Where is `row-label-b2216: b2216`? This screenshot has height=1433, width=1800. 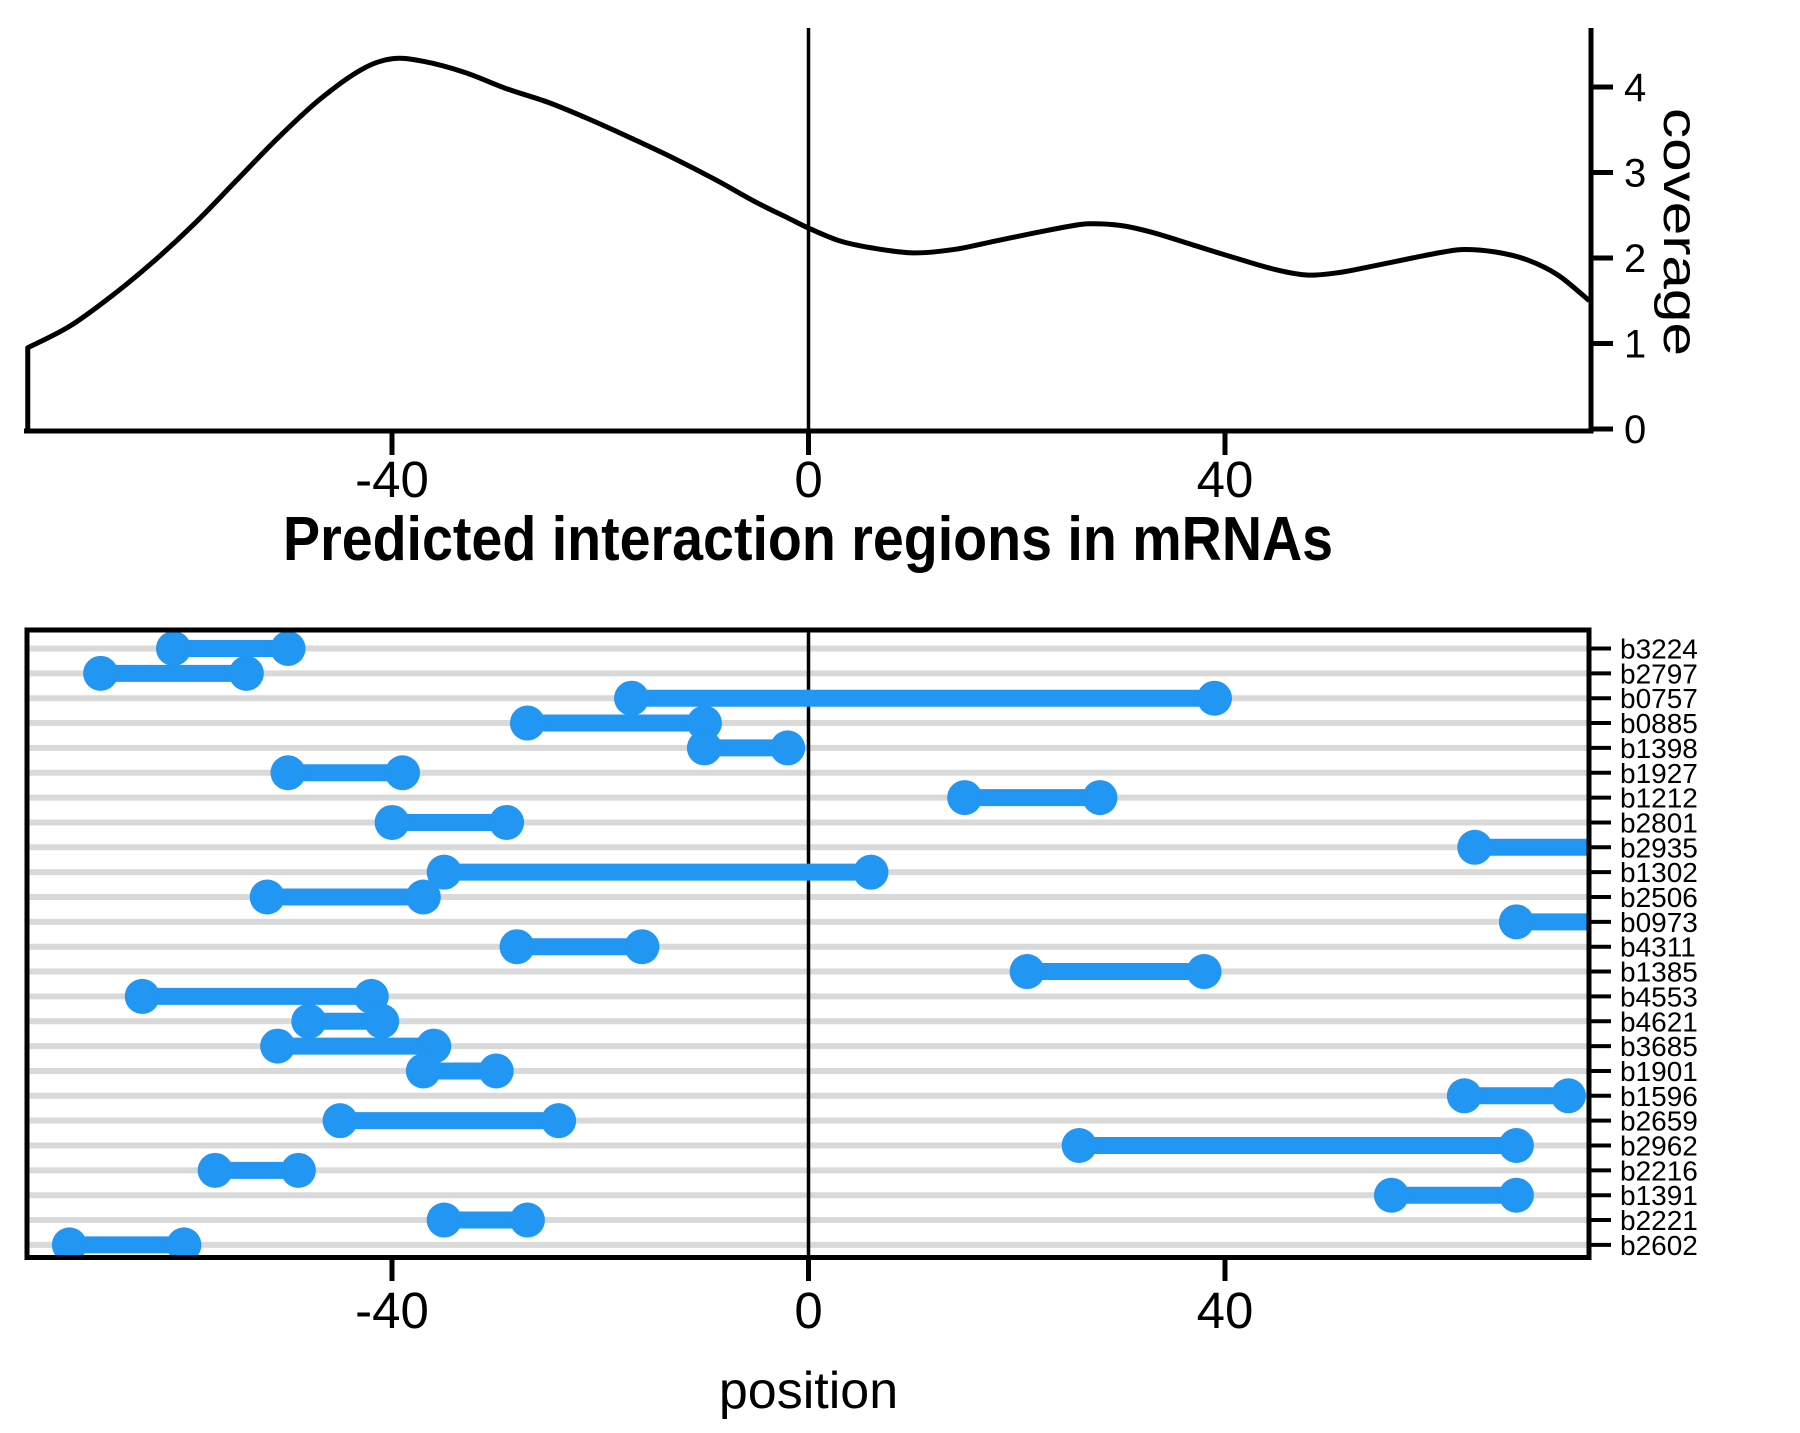
row-label-b2216: b2216 is located at coordinates (1659, 1170).